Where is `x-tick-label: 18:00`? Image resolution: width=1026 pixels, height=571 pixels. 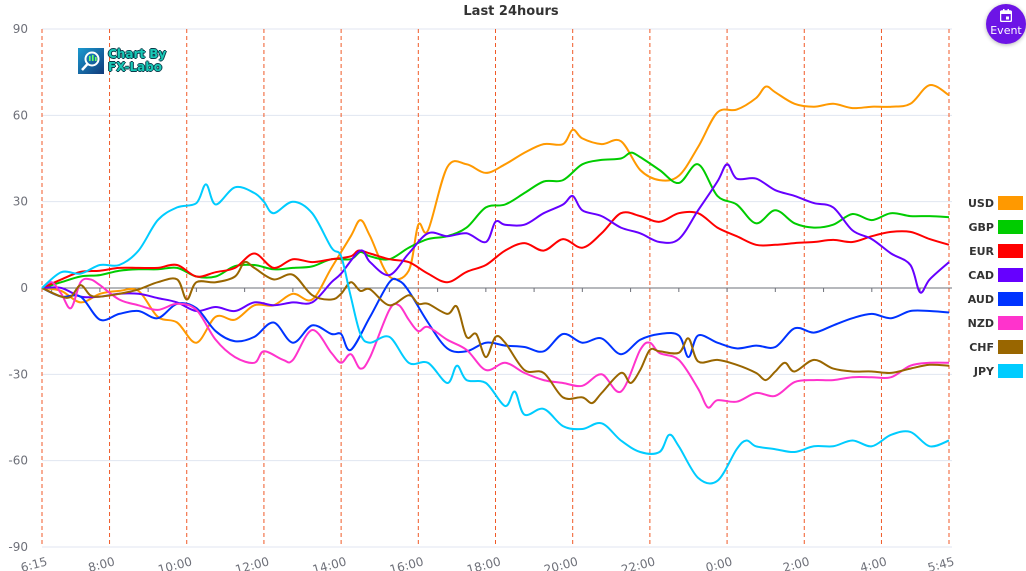 x-tick-label: 18:00 is located at coordinates (483, 562).